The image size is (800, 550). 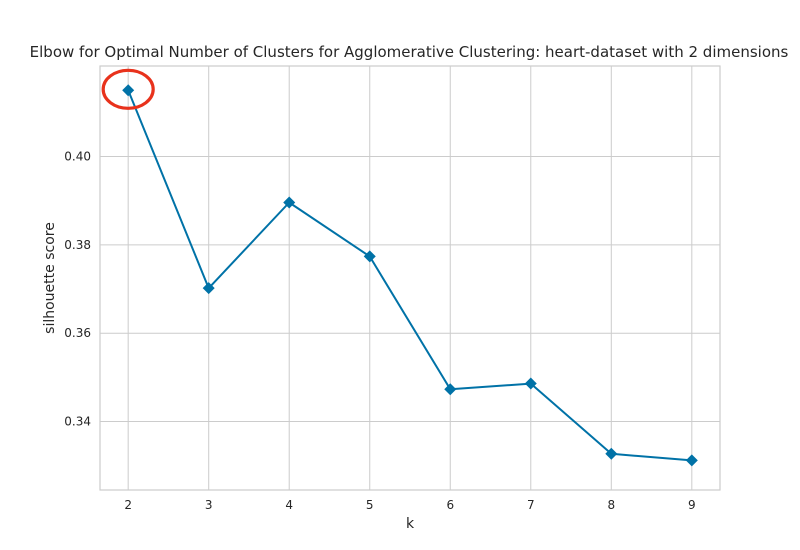 I want to click on y-tick-label: 0.38, so click(x=77, y=245).